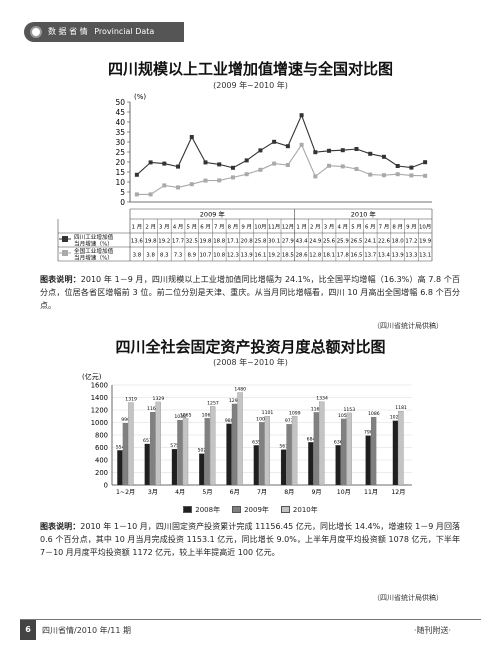  Describe the element at coordinates (164, 242) in the screenshot. I see `sichuan-value-cell: 19.2` at that location.